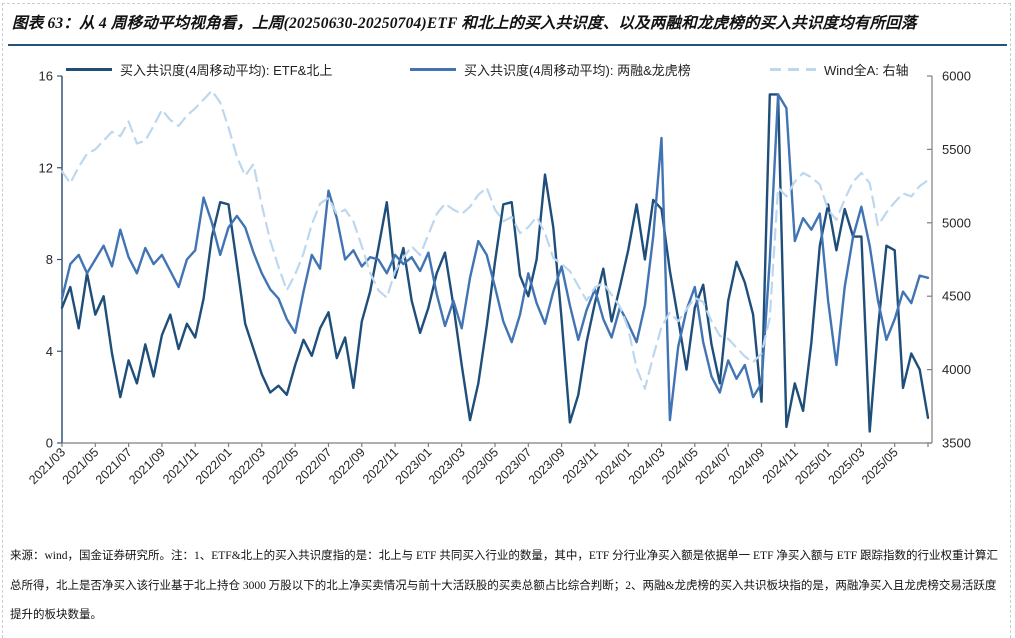 The image size is (1015, 638). I want to click on x-axis-tick-label: 2025/05, so click(880, 466).